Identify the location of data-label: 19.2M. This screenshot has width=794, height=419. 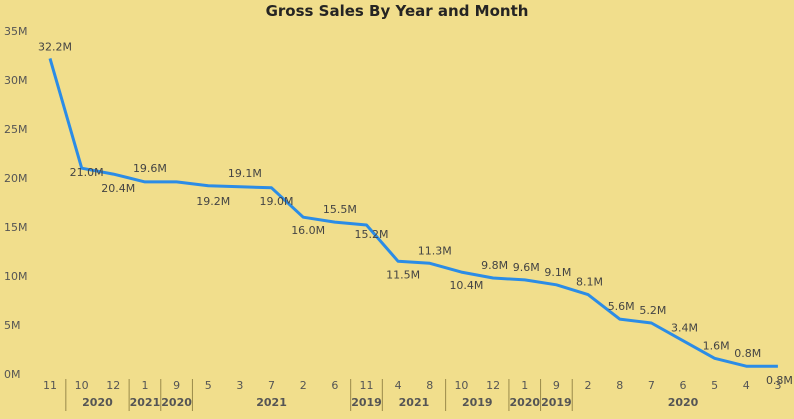
(213, 201).